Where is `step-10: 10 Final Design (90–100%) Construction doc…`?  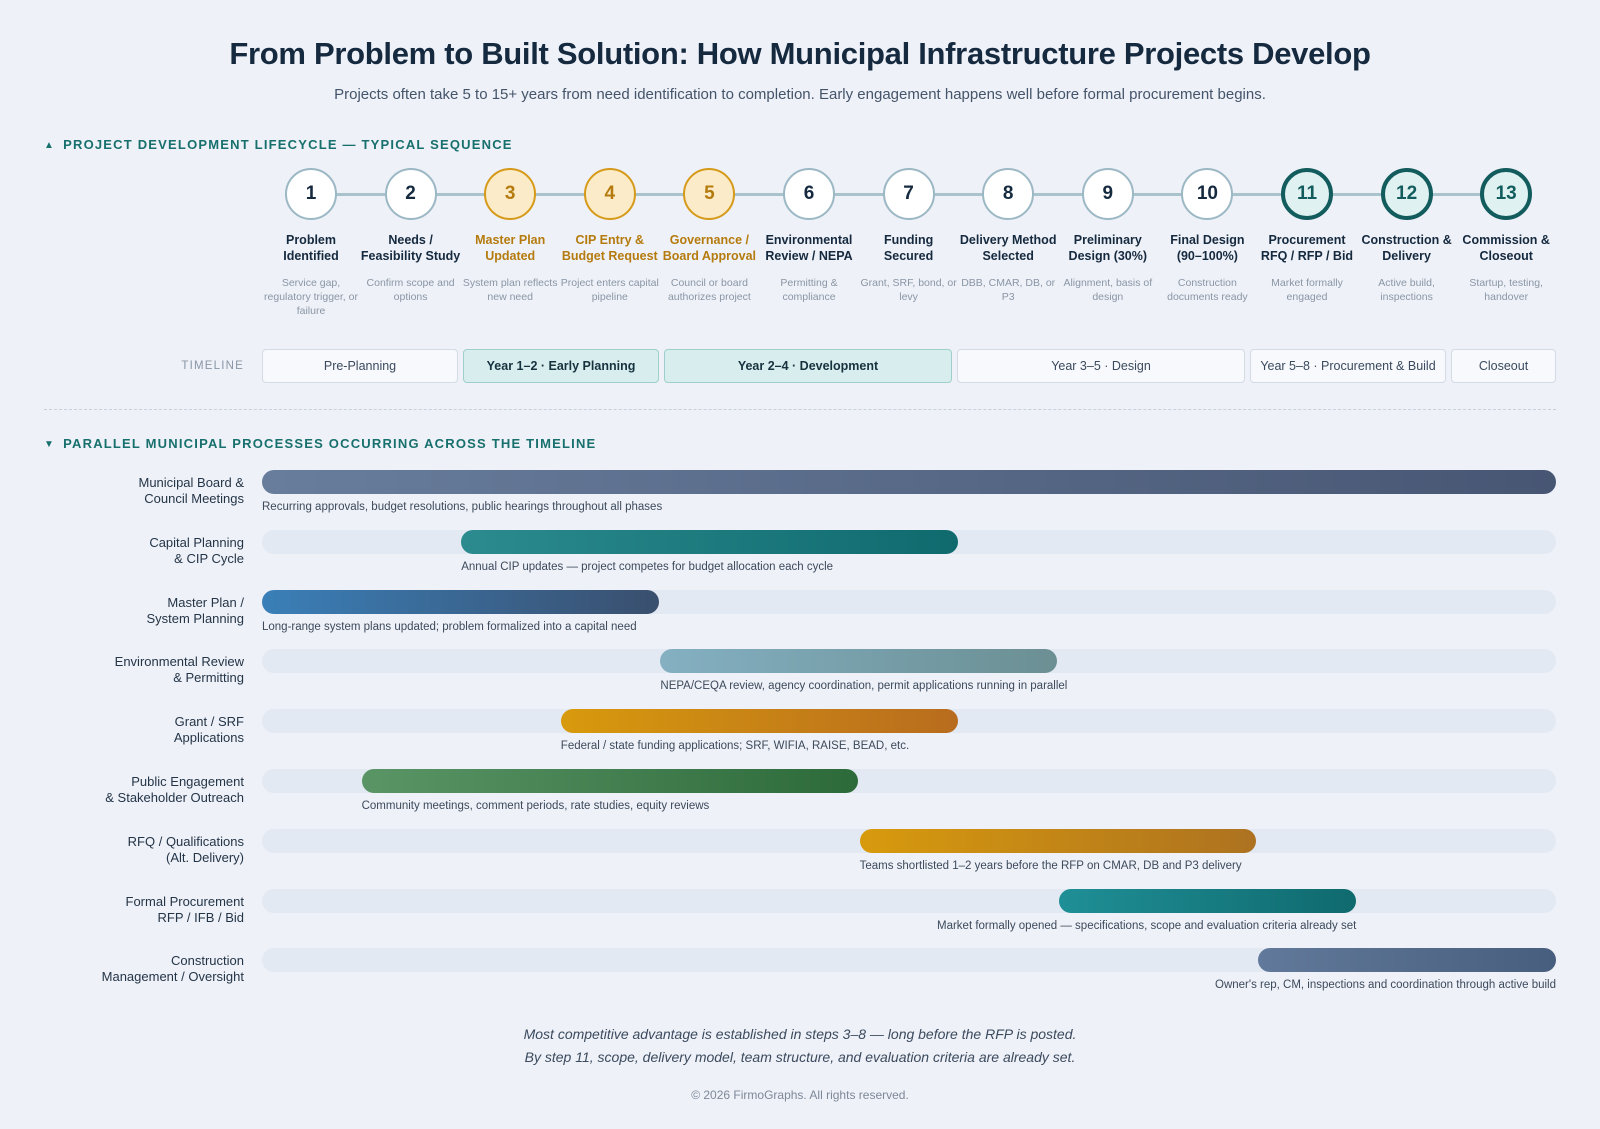 step-10: 10 Final Design (90–100%) Construction doc… is located at coordinates (1207, 236).